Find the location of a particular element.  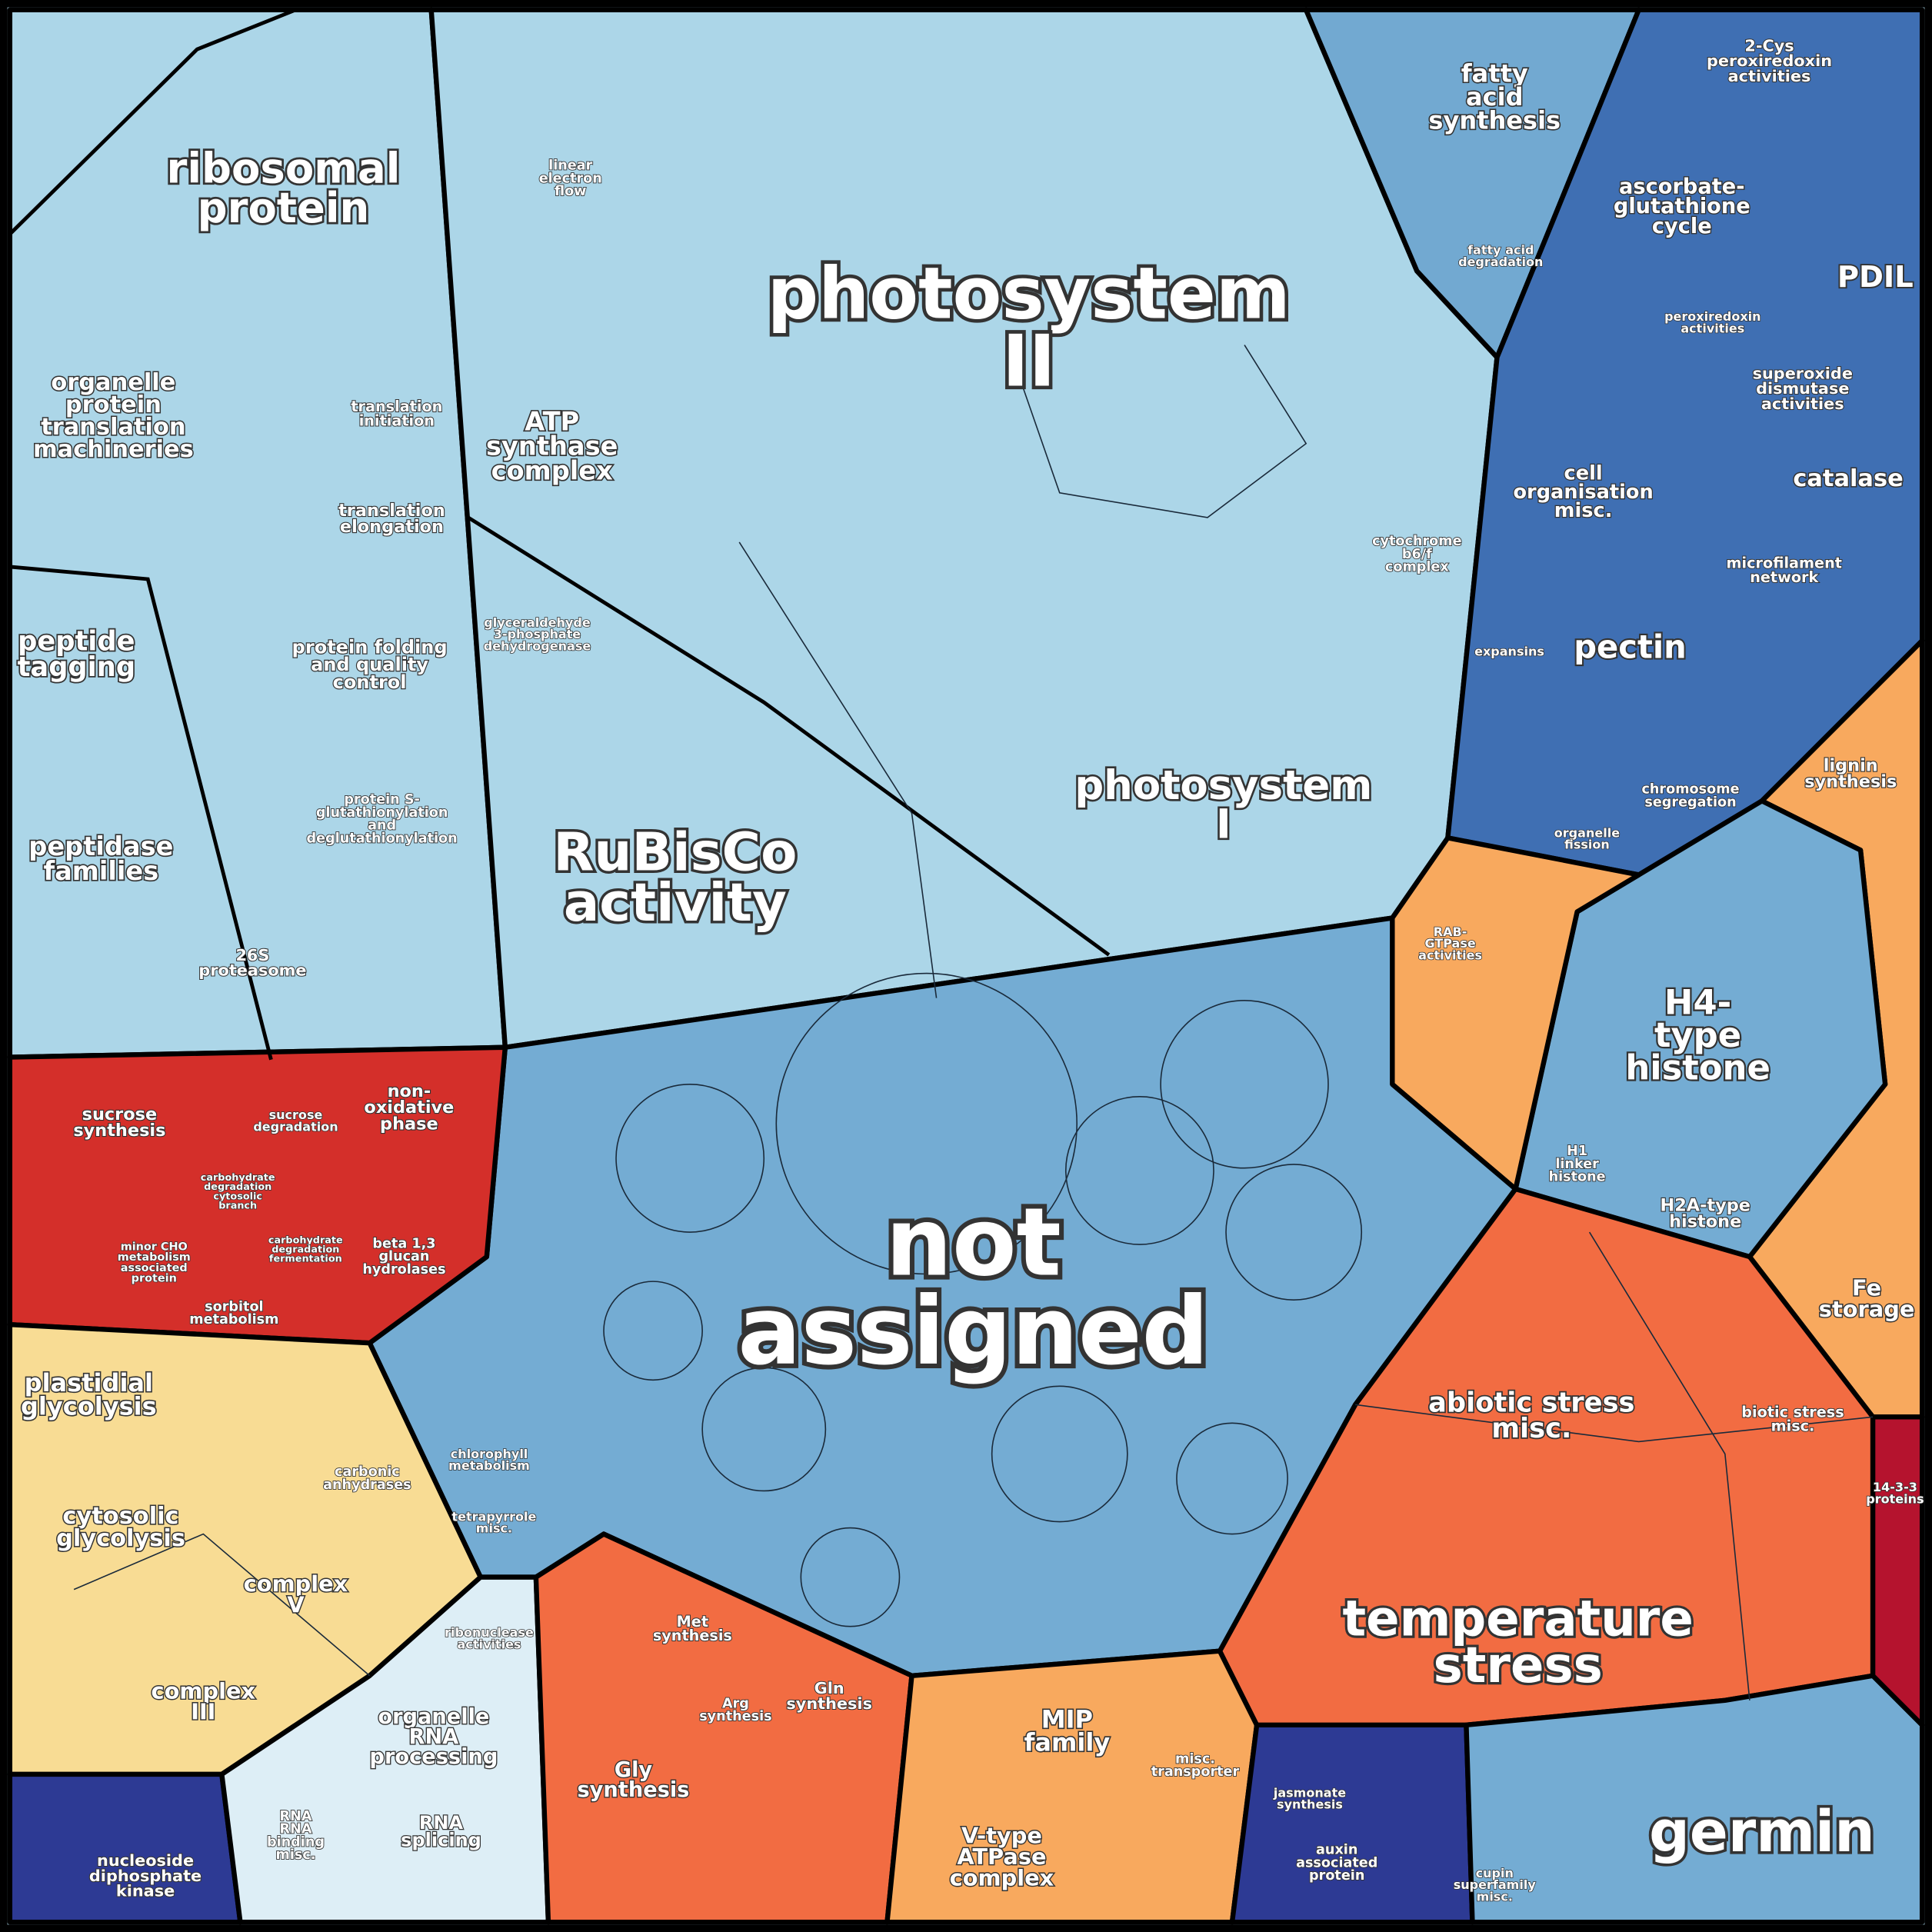

region-label: Met synthesis is located at coordinates (692, 1628).